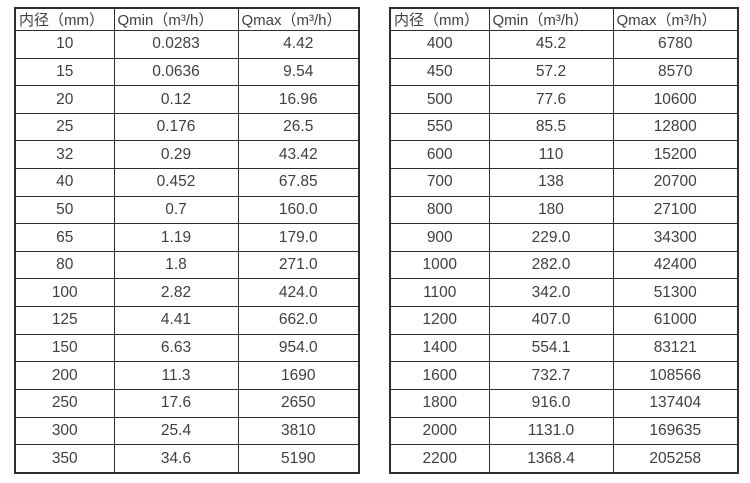 The image size is (750, 483). I want to click on table-row: 1400 554.1 83121, so click(564, 348).